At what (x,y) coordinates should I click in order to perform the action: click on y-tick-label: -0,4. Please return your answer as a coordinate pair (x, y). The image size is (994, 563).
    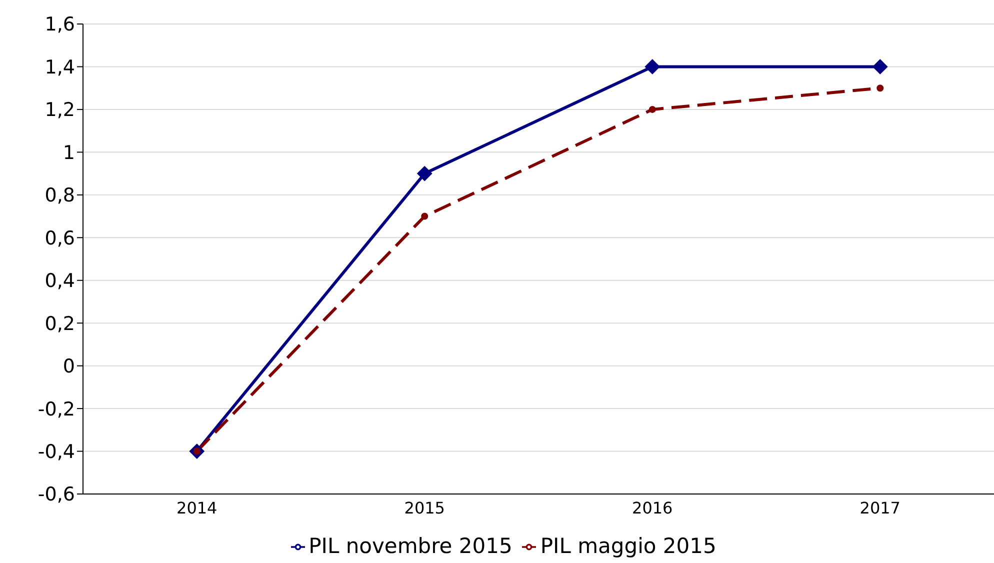
    Looking at the image, I should click on (56, 452).